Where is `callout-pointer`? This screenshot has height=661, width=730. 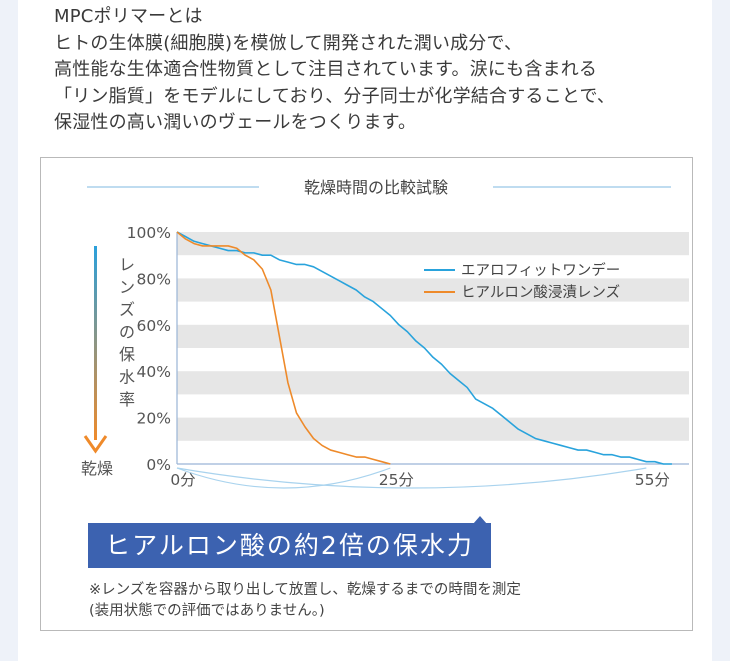 callout-pointer is located at coordinates (480, 520).